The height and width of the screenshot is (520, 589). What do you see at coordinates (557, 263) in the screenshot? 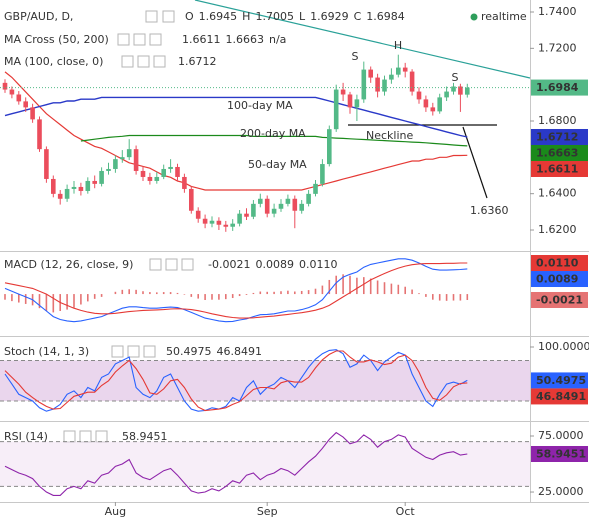
I see `price-badge-label: 0.0110` at bounding box center [557, 263].